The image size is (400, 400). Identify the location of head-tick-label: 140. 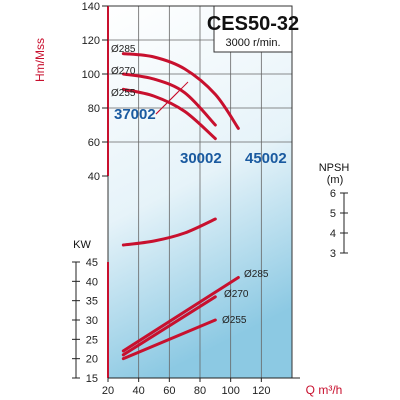
(91, 7).